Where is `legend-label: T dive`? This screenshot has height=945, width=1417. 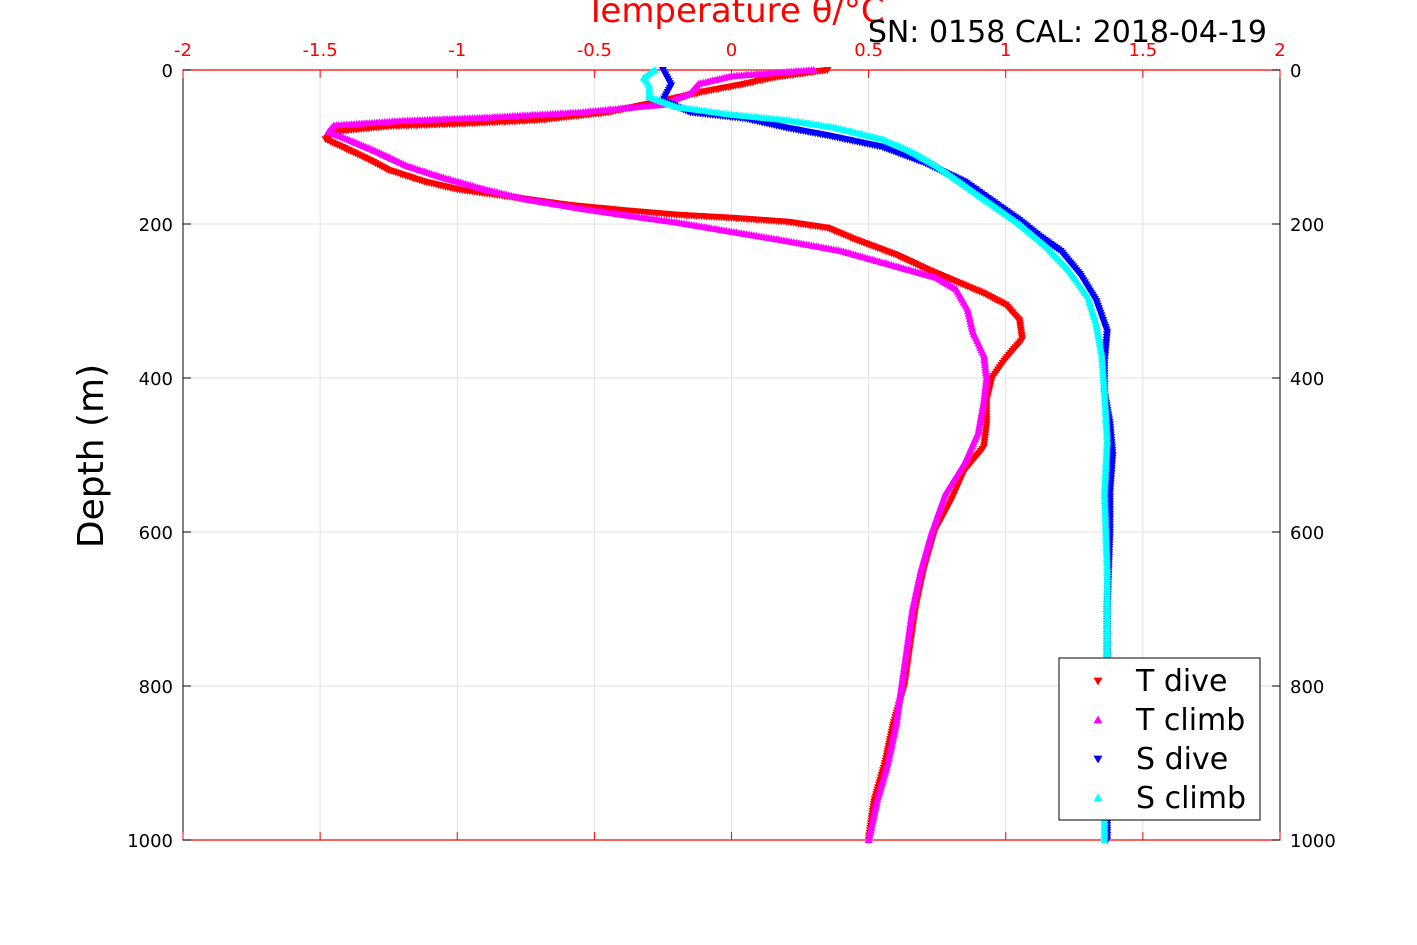
legend-label: T dive is located at coordinates (1181, 681).